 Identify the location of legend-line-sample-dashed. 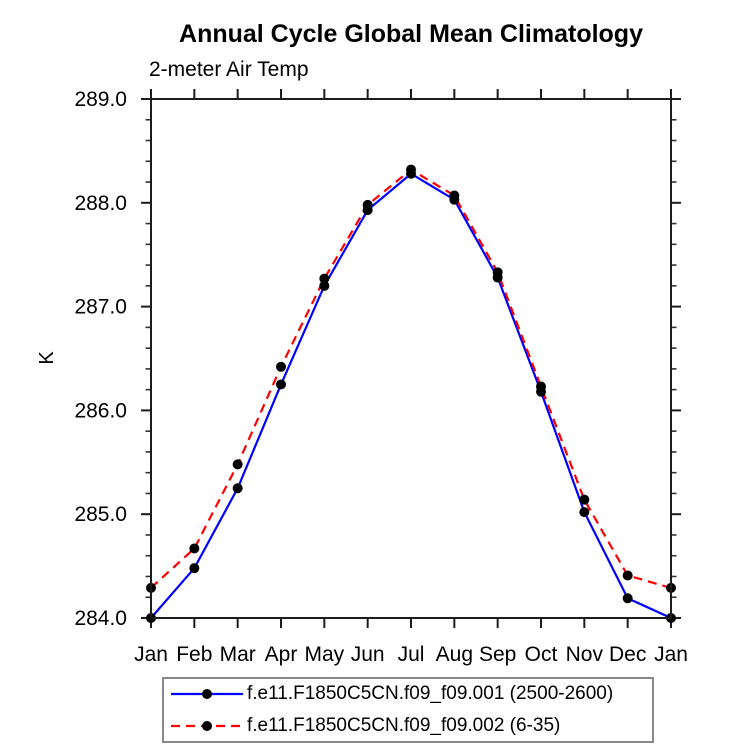
(207, 726).